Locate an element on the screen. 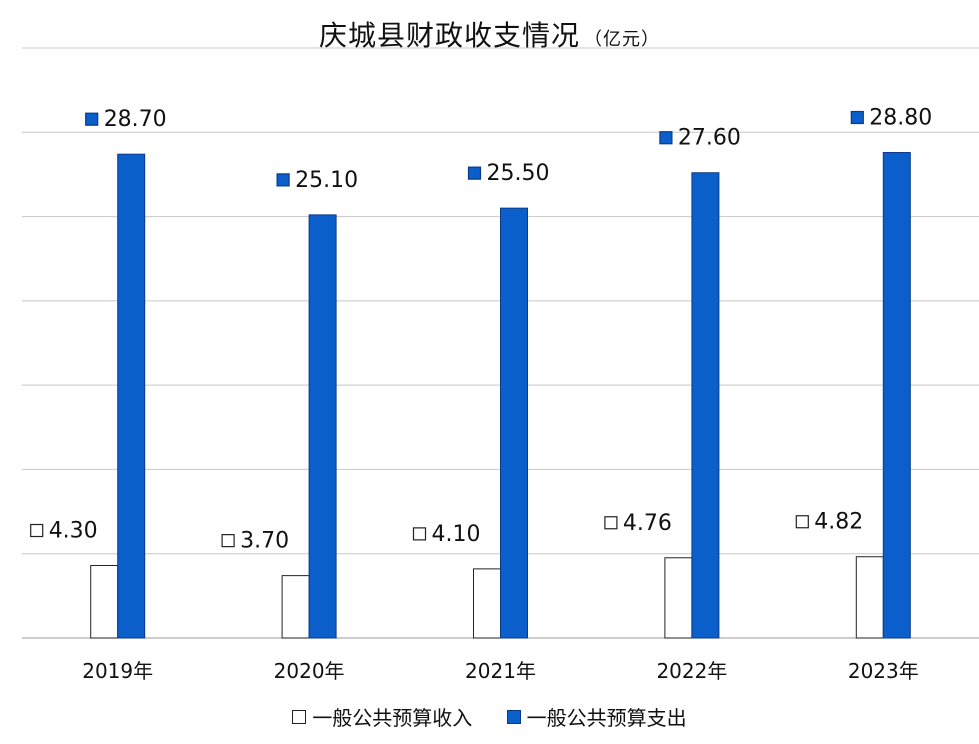 Image resolution: width=979 pixels, height=744 pixels. data-label-expenditure: 25.10 is located at coordinates (326, 180).